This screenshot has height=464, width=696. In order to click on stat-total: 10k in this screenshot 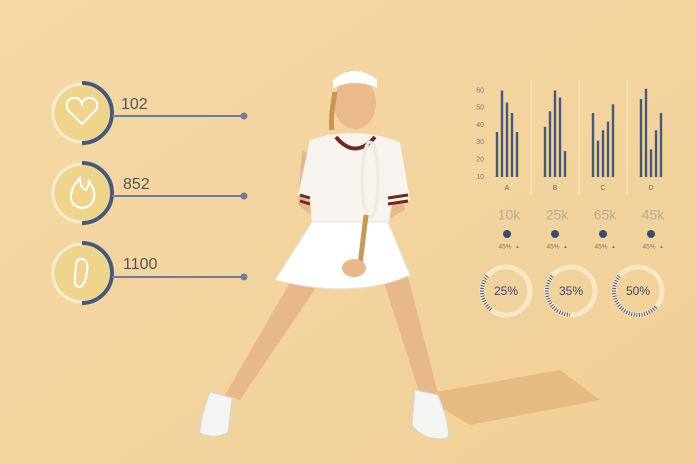, I will do `click(510, 215)`.